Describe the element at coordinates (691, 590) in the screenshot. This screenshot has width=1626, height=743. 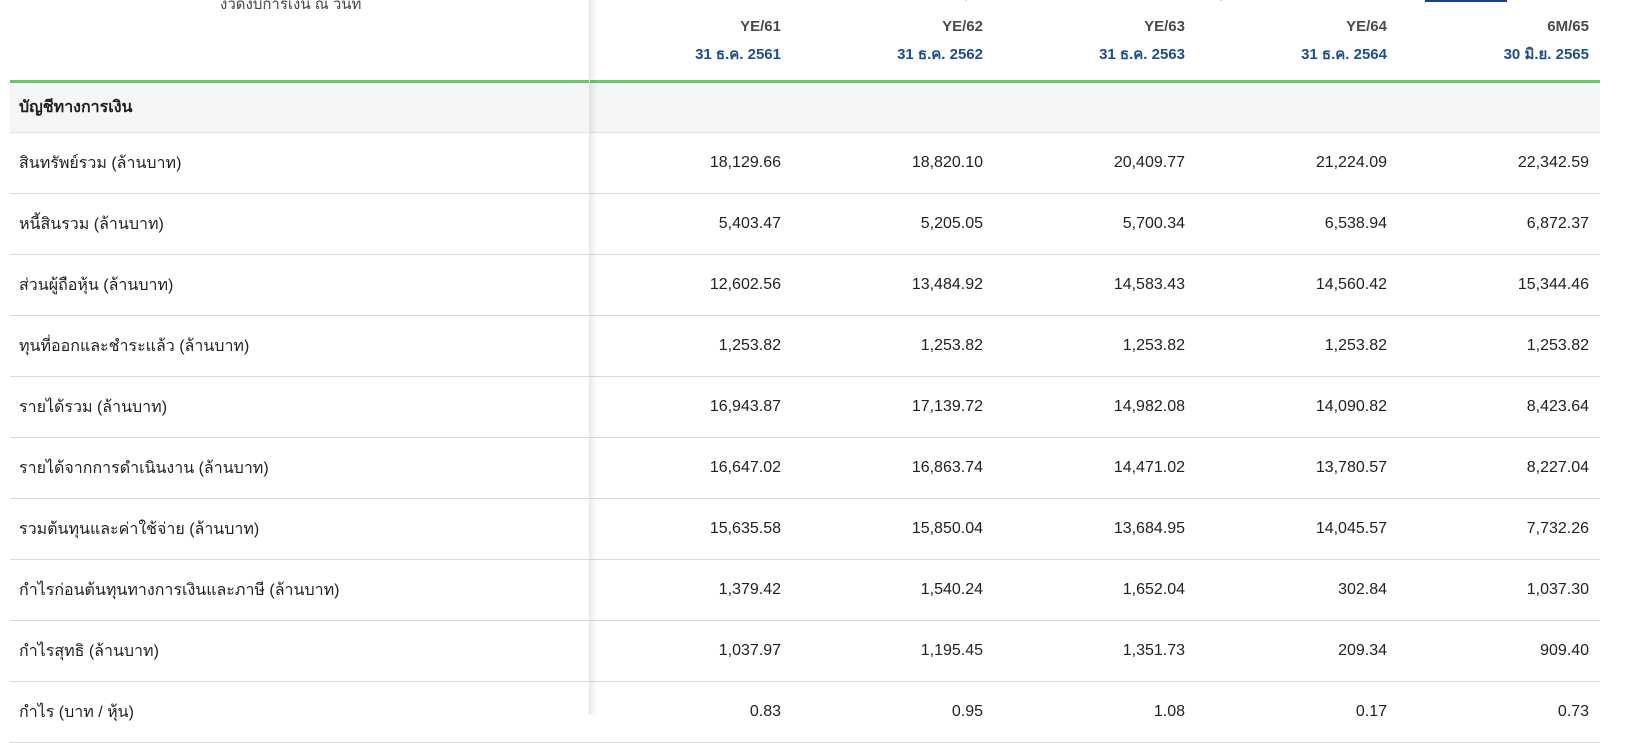
I see `row-value: 1,379.42` at that location.